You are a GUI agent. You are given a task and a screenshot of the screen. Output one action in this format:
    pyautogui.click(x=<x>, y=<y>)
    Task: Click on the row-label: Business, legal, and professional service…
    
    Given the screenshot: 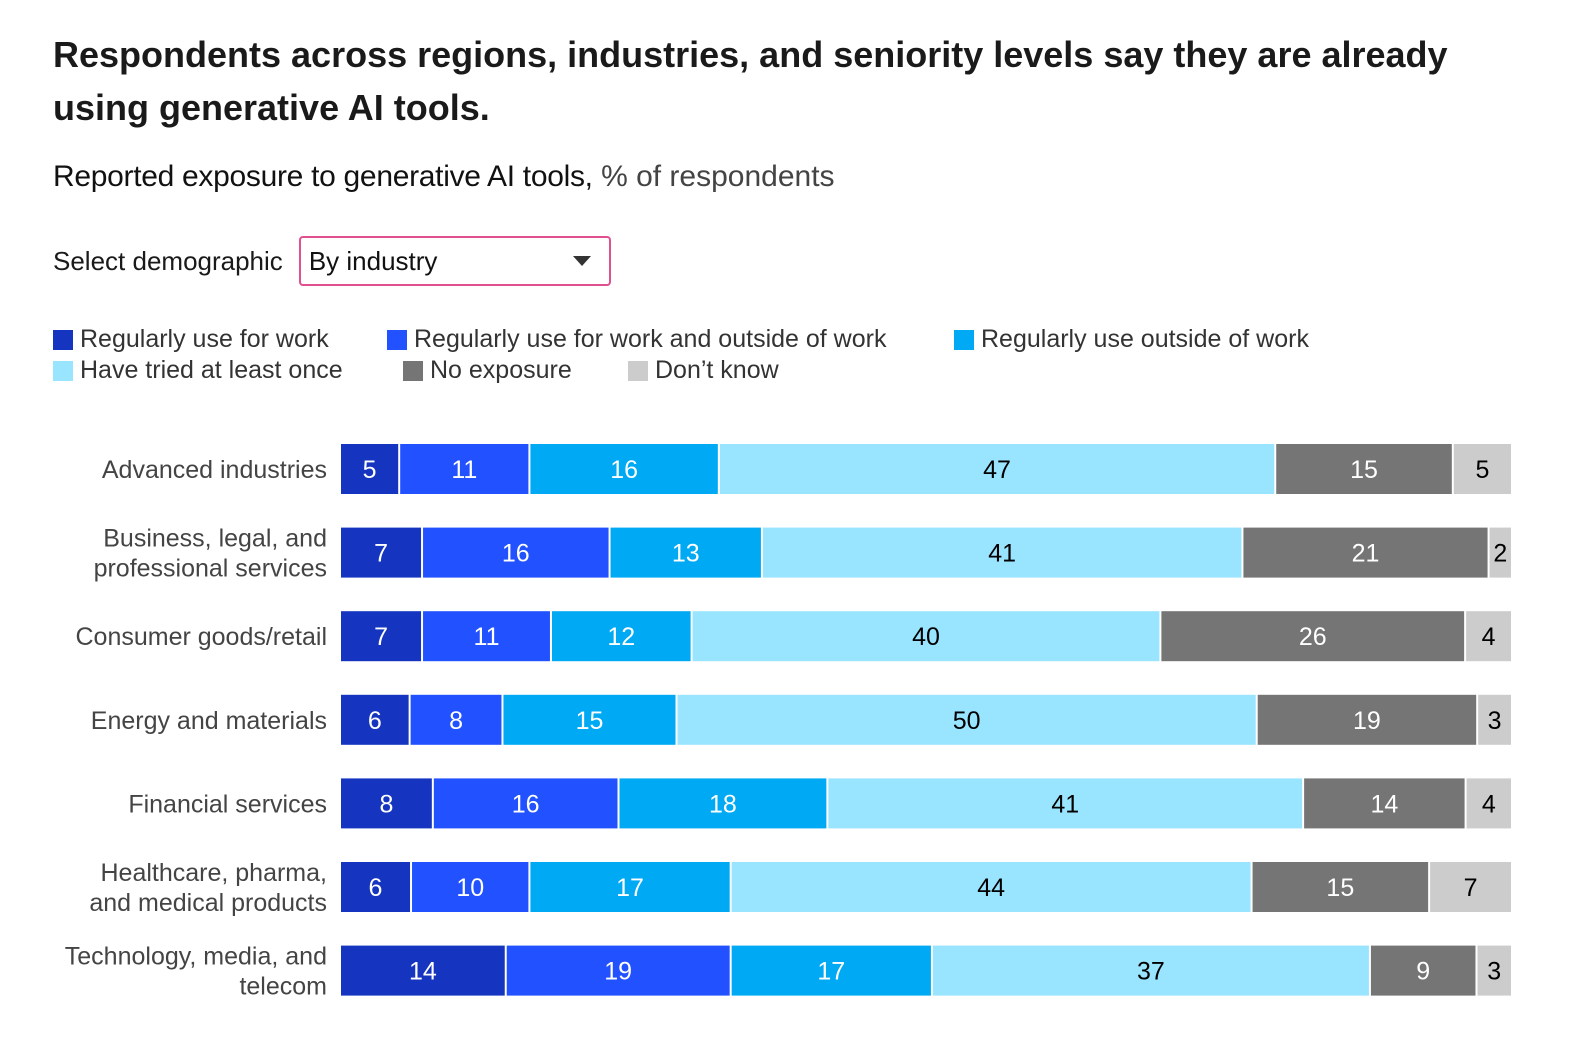 What is the action you would take?
    pyautogui.click(x=210, y=554)
    